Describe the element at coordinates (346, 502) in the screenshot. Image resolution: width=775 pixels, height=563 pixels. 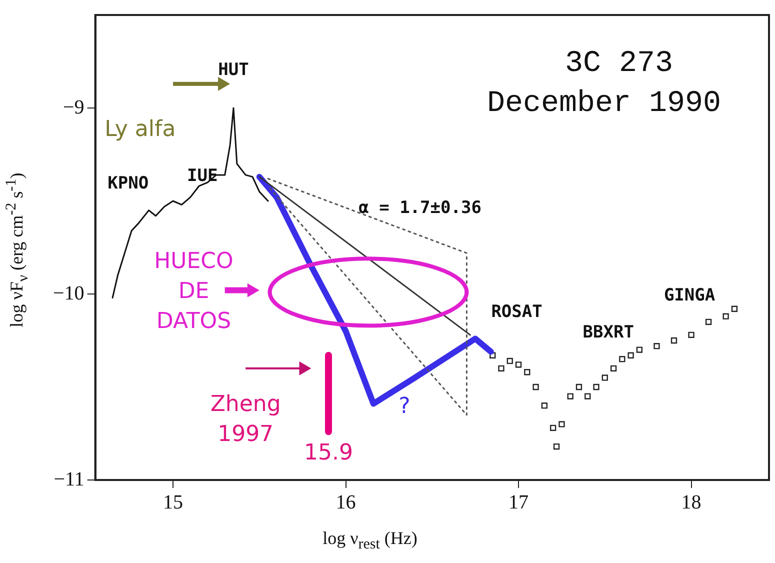
I see `x-tick-label: 16` at that location.